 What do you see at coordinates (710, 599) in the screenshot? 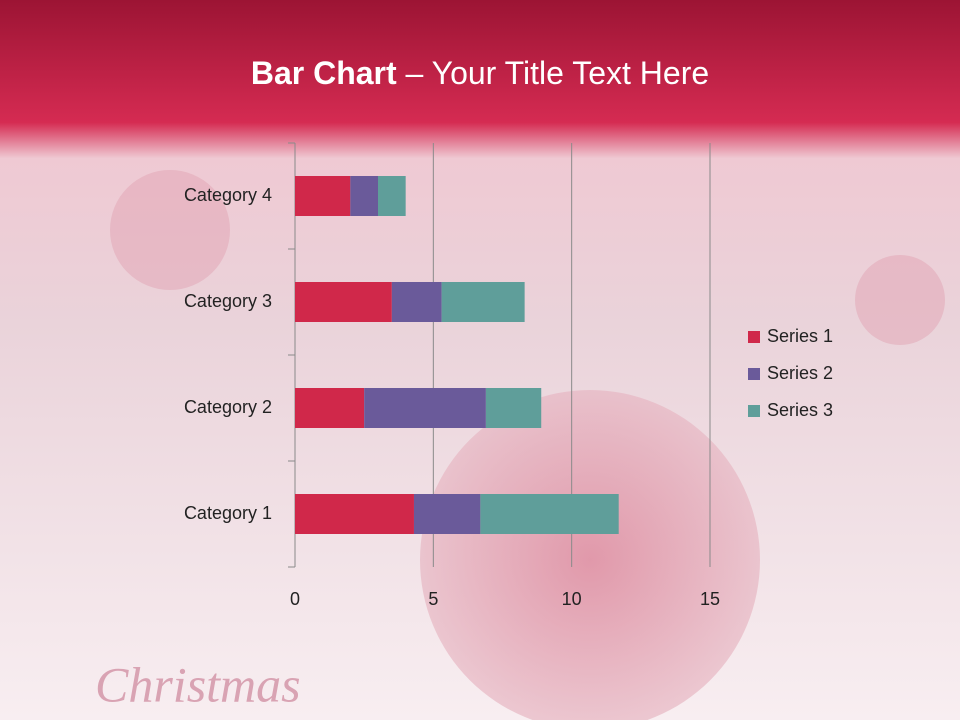
I see `x-tick-label: 15` at bounding box center [710, 599].